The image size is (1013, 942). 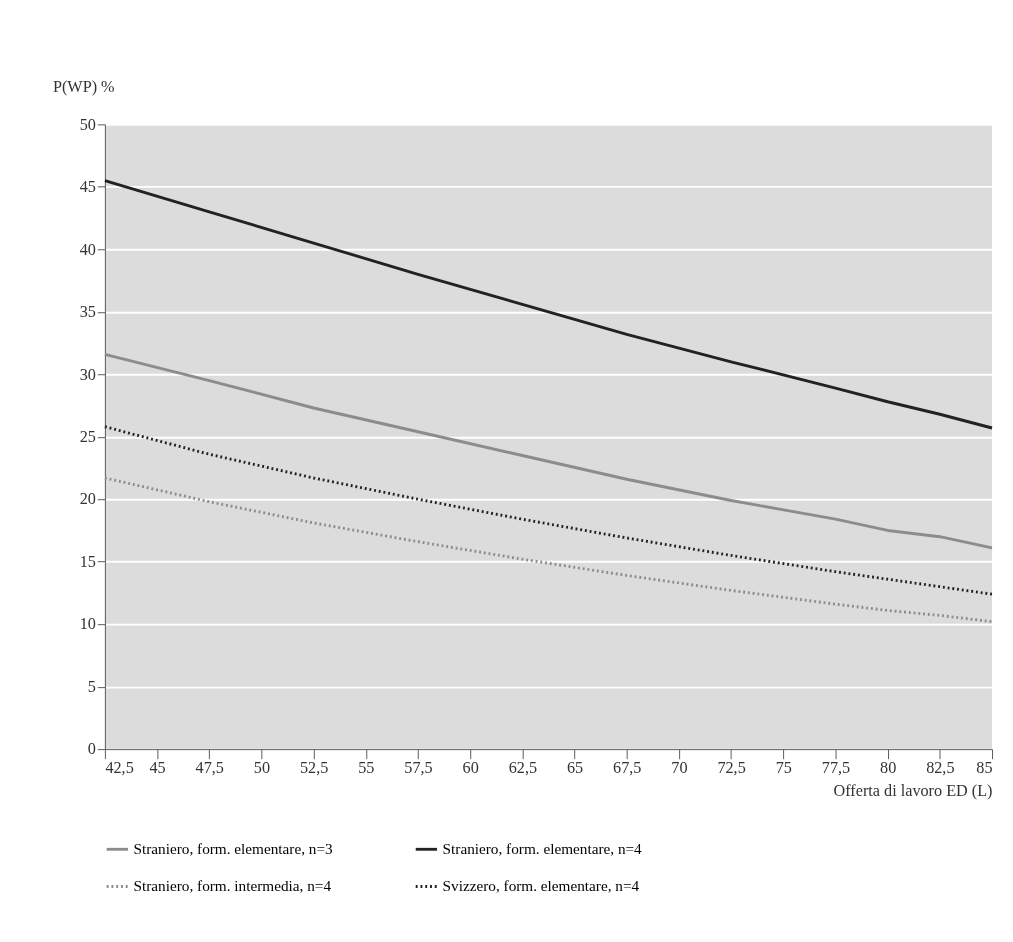 I want to click on y-tick-label: 35, so click(x=87, y=312).